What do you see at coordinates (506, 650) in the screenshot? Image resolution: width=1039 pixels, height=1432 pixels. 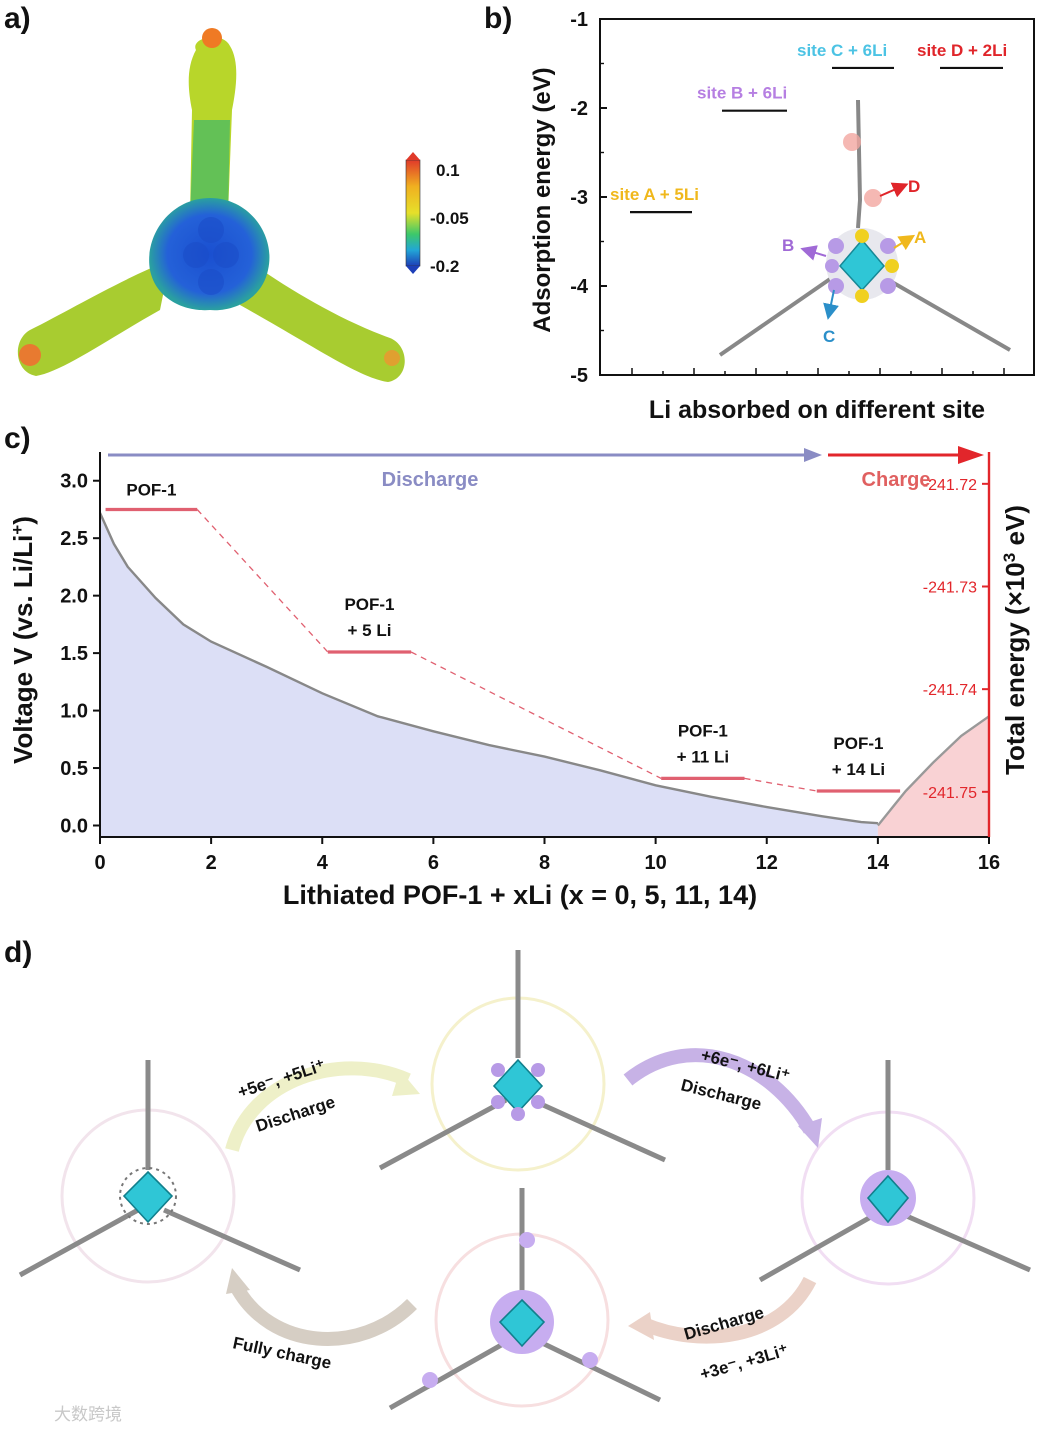 I see `energy-connector-dashes` at bounding box center [506, 650].